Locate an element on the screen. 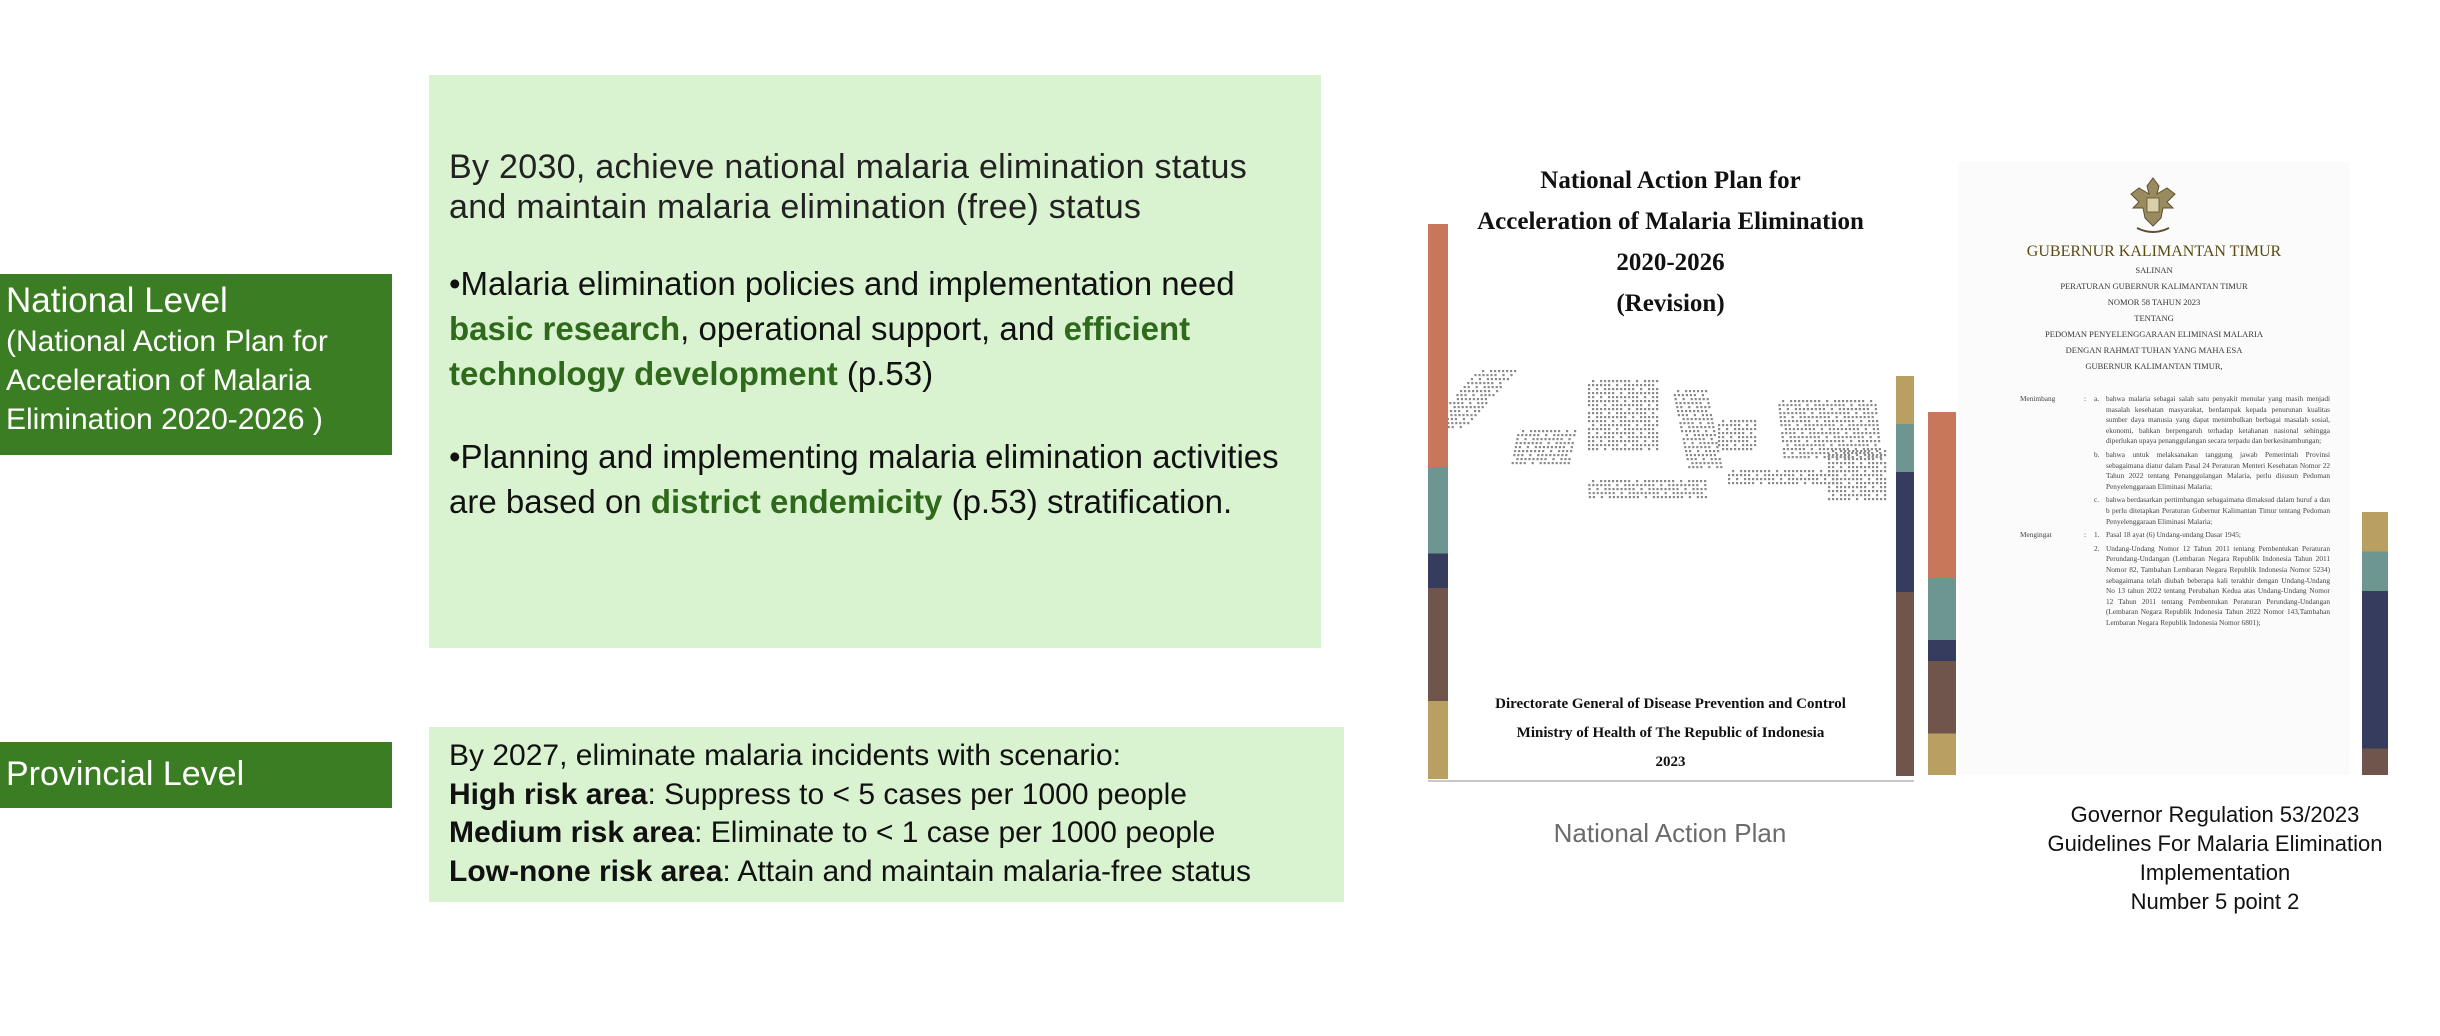 The height and width of the screenshot is (1036, 2440). regulation-caption-line: Implementation is located at coordinates (2215, 872).